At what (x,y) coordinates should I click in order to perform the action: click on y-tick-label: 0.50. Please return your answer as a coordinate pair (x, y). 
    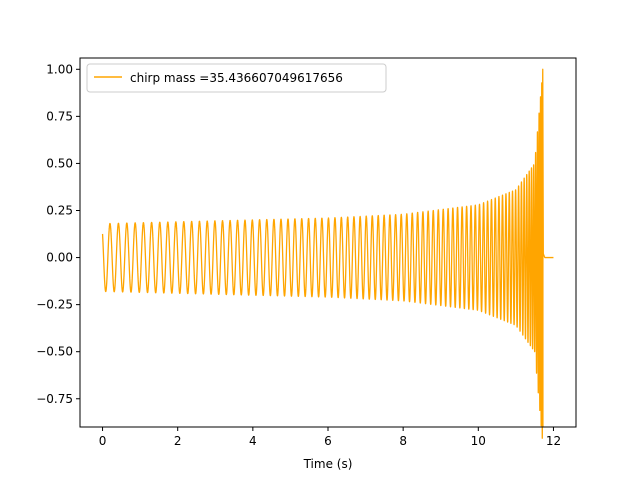
    Looking at the image, I should click on (59, 163).